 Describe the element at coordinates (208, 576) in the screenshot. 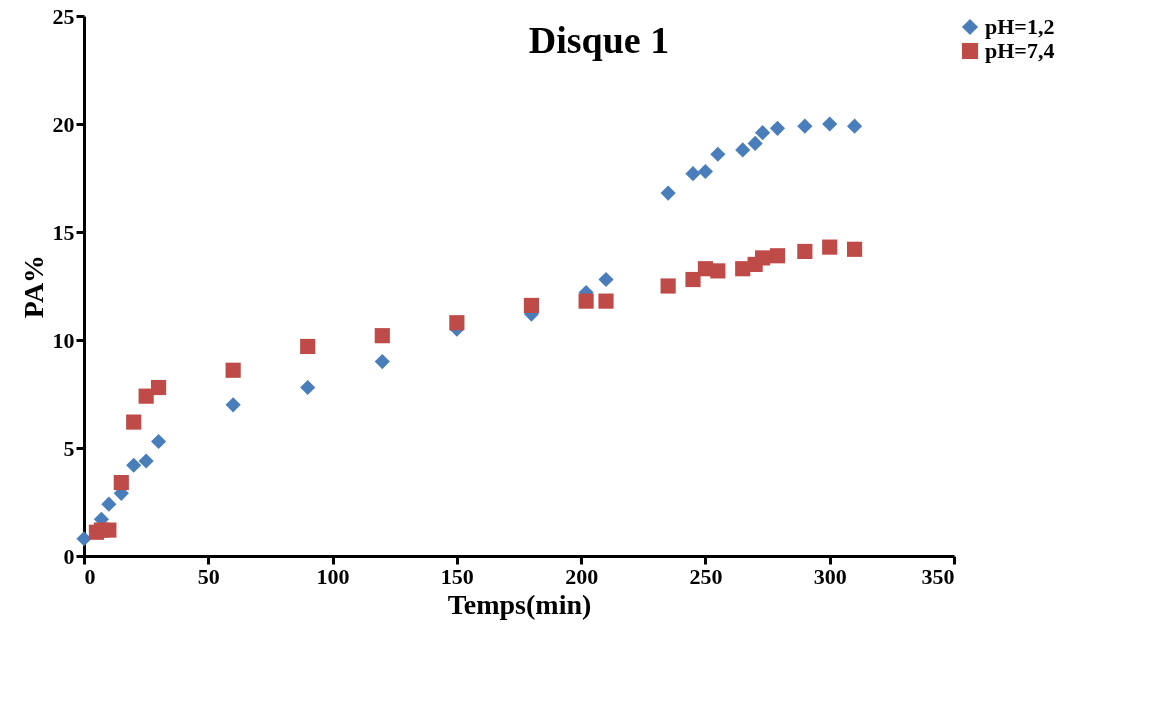

I see `x-tick-label: 50` at that location.